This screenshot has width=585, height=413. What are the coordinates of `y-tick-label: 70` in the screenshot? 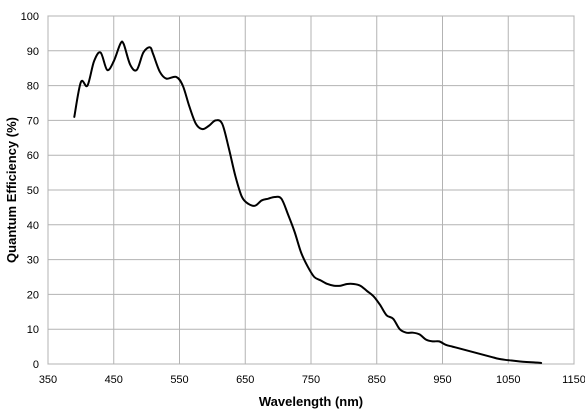 It's located at (33, 121).